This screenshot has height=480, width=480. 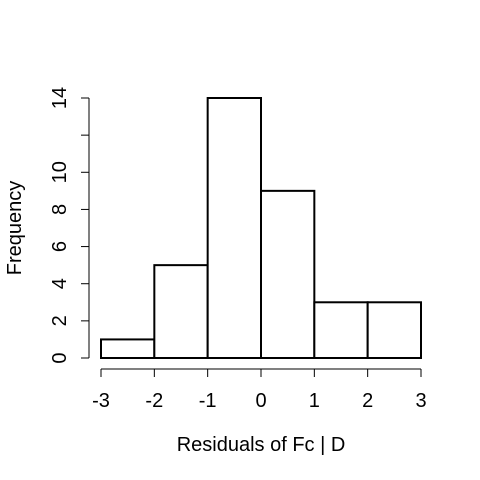 What do you see at coordinates (60, 246) in the screenshot?
I see `y-tick-label-3: 6` at bounding box center [60, 246].